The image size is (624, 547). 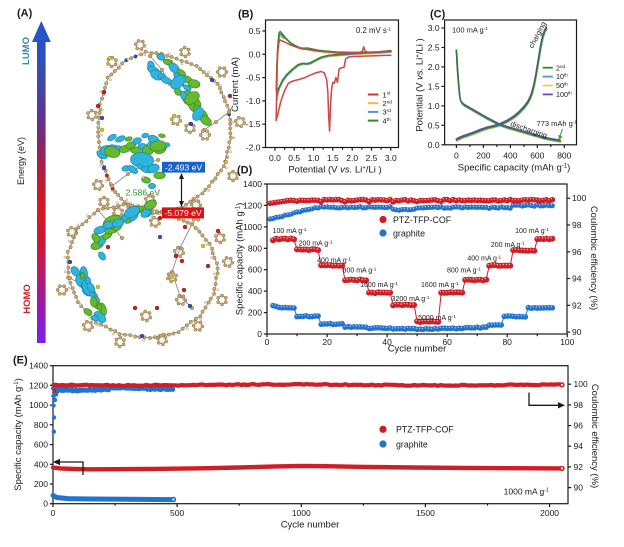 What do you see at coordinates (557, 123) in the screenshot?
I see `svg-text: 773 mAh g-1` at bounding box center [557, 123].